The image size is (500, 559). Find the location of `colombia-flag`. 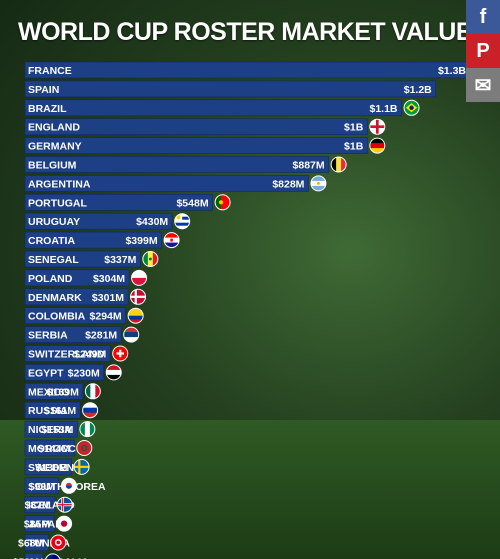

colombia-flag is located at coordinates (136, 316).